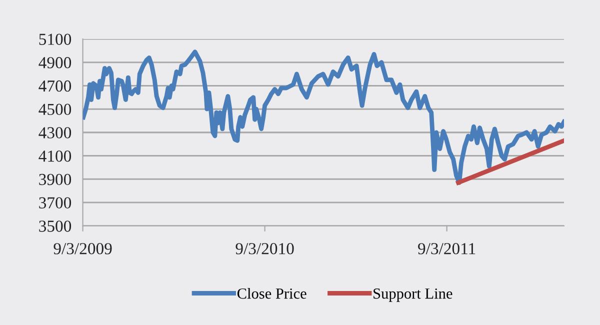  What do you see at coordinates (447, 248) in the screenshot?
I see `x-tick-label: 9/3/2011` at bounding box center [447, 248].